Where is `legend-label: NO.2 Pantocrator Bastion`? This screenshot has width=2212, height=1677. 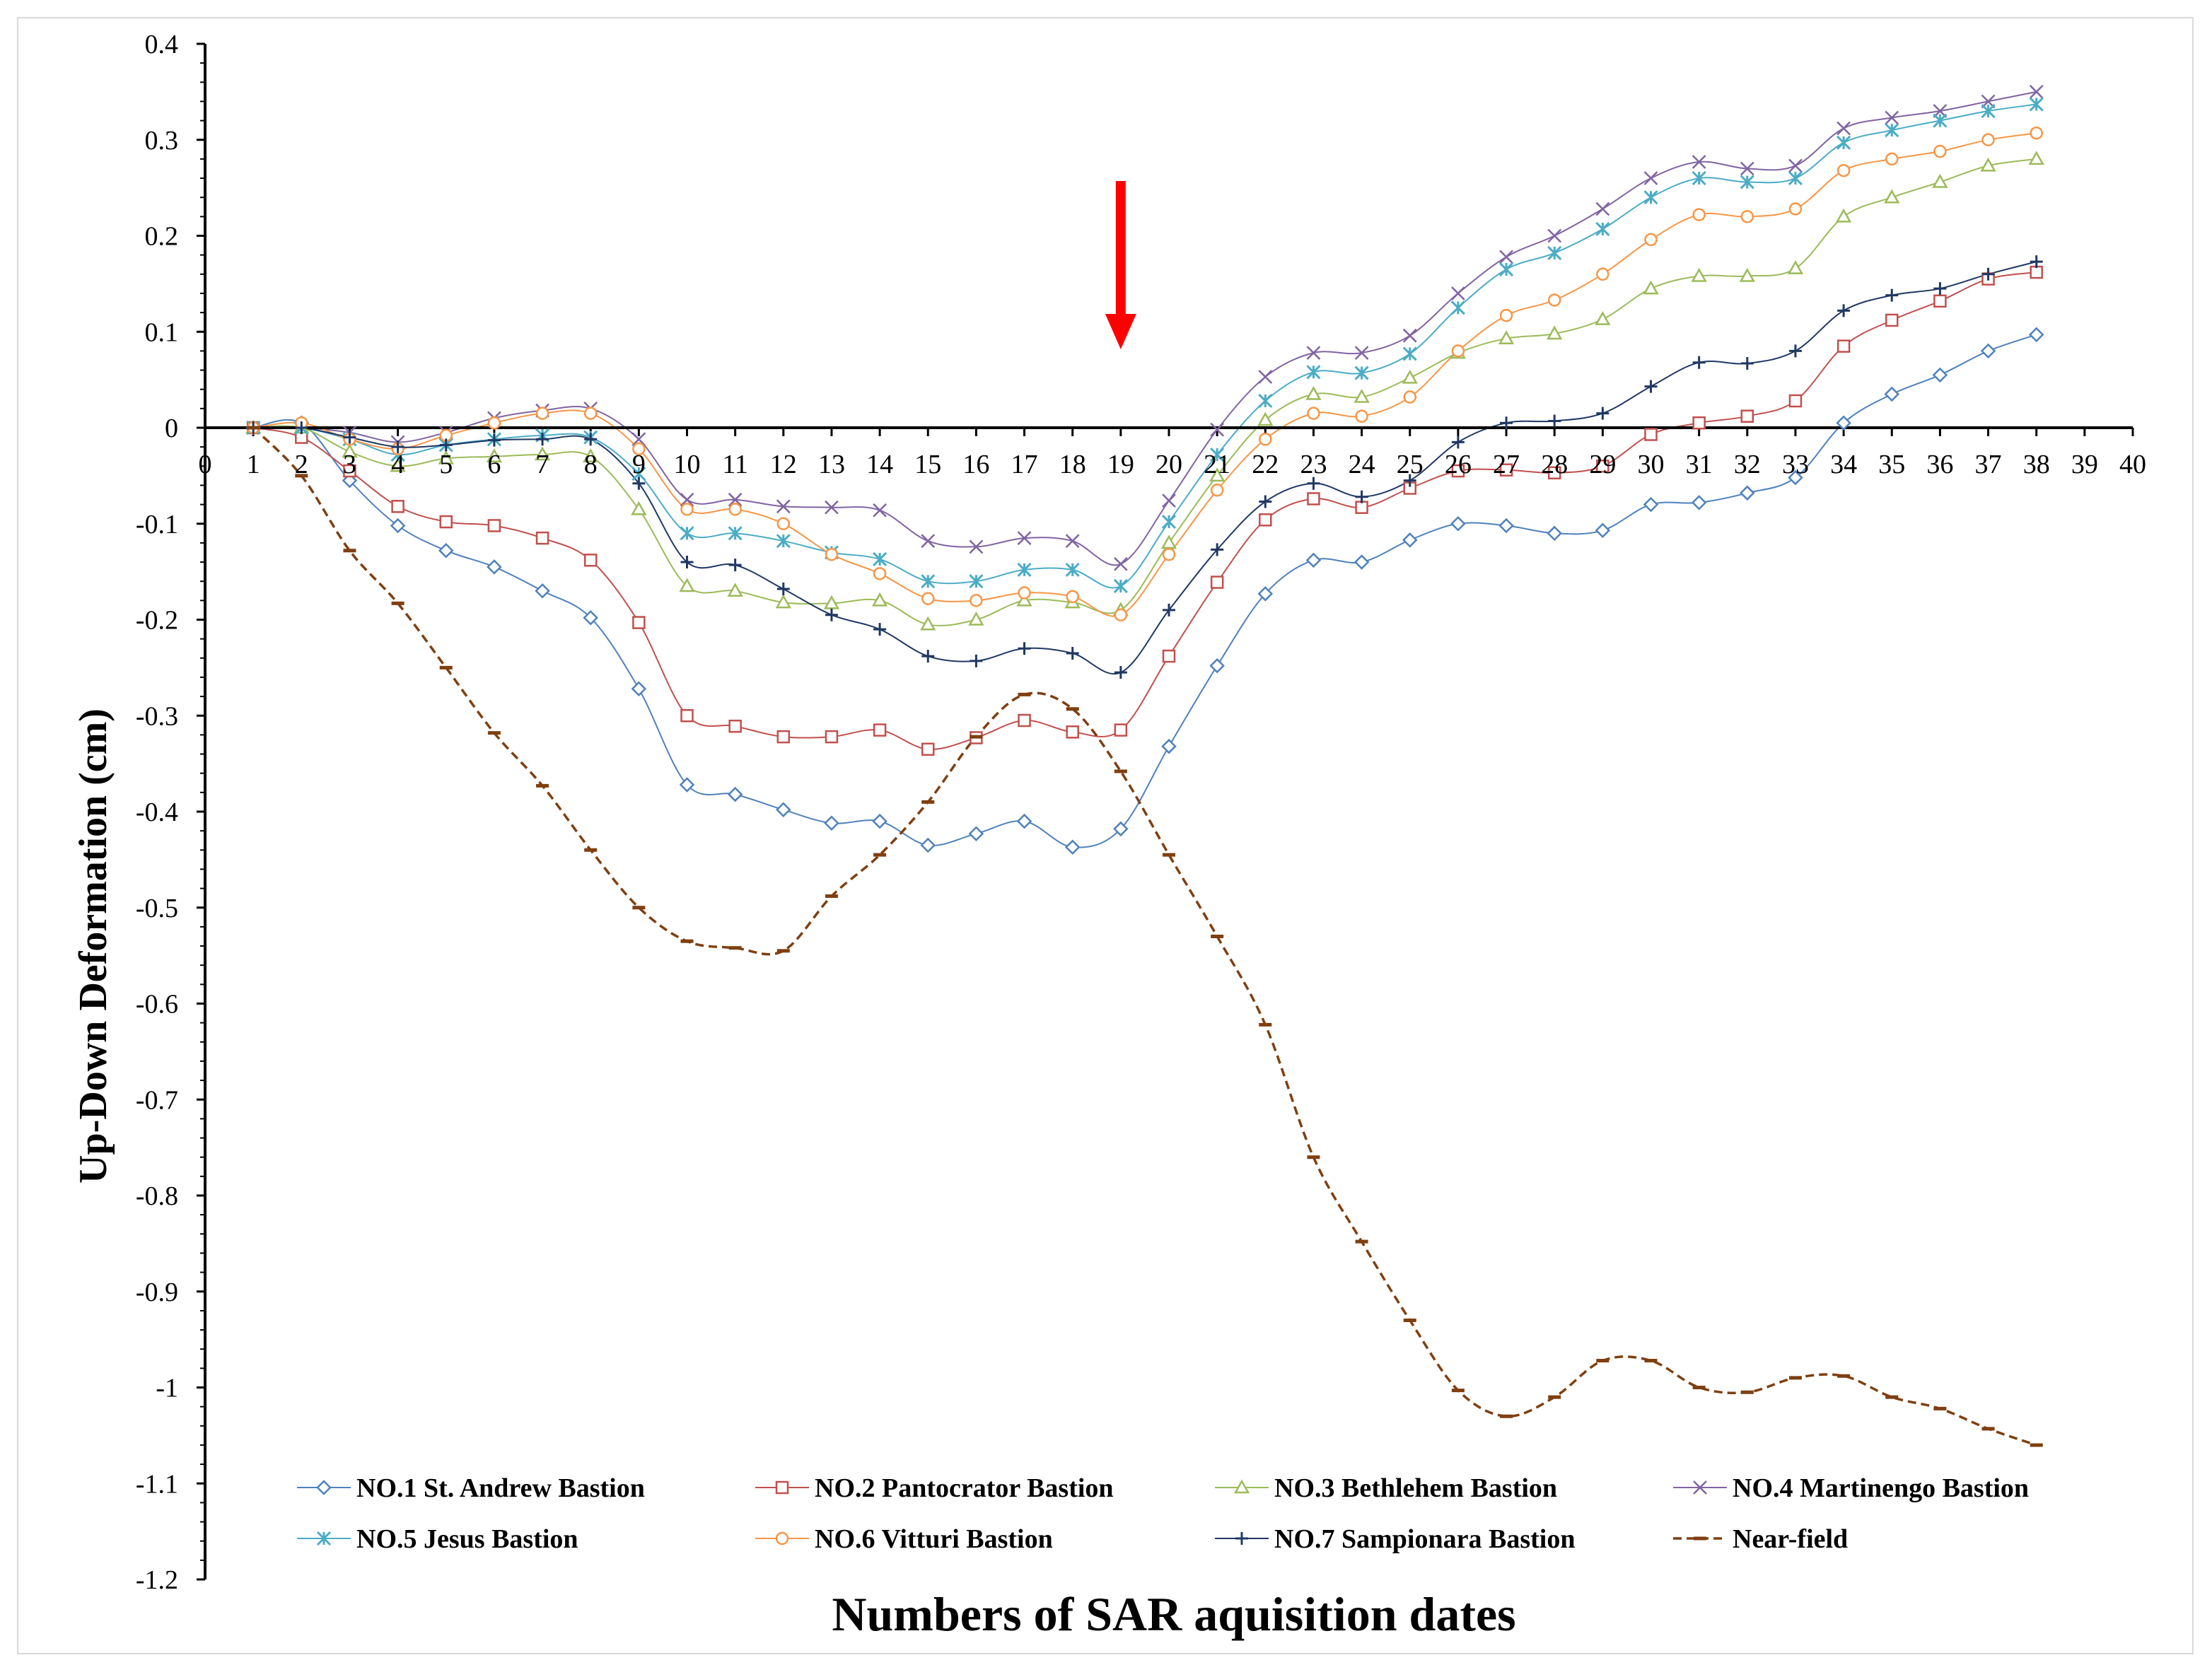 legend-label: NO.2 Pantocrator Bastion is located at coordinates (964, 1488).